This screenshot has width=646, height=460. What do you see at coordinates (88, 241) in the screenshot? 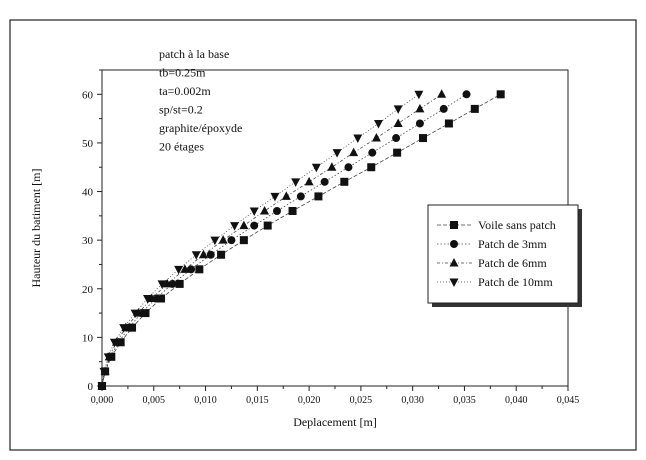
I see `y-tick-label: 30` at bounding box center [88, 241].